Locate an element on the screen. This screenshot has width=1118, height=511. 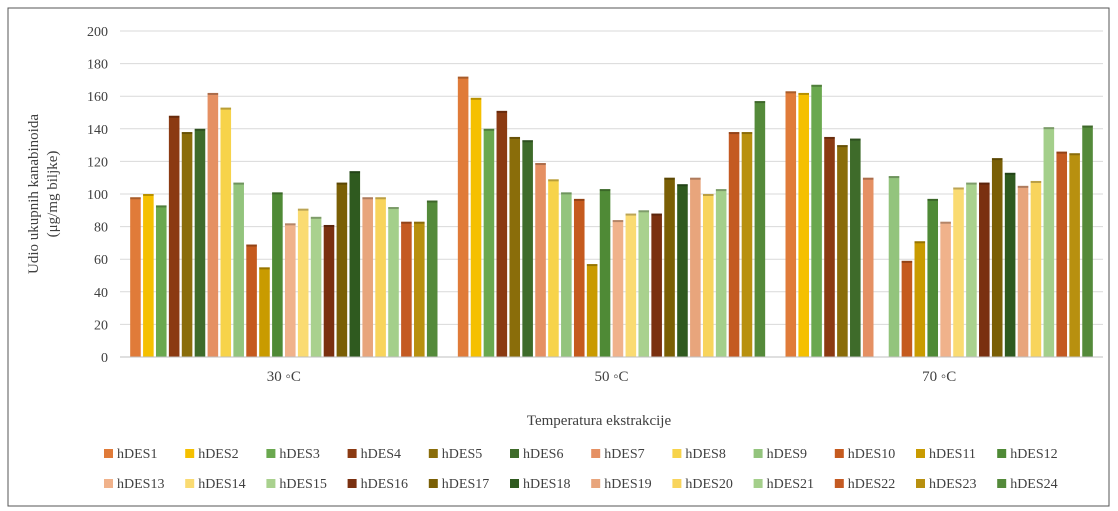
legend-label: hDES5 is located at coordinates (462, 454).